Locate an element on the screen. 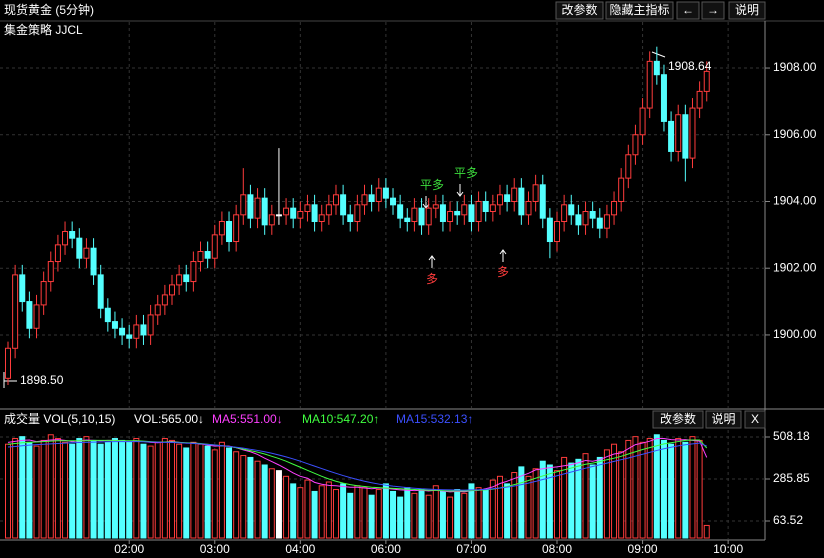 This screenshot has height=558, width=824. button: 隐藏主指标 is located at coordinates (639, 10).